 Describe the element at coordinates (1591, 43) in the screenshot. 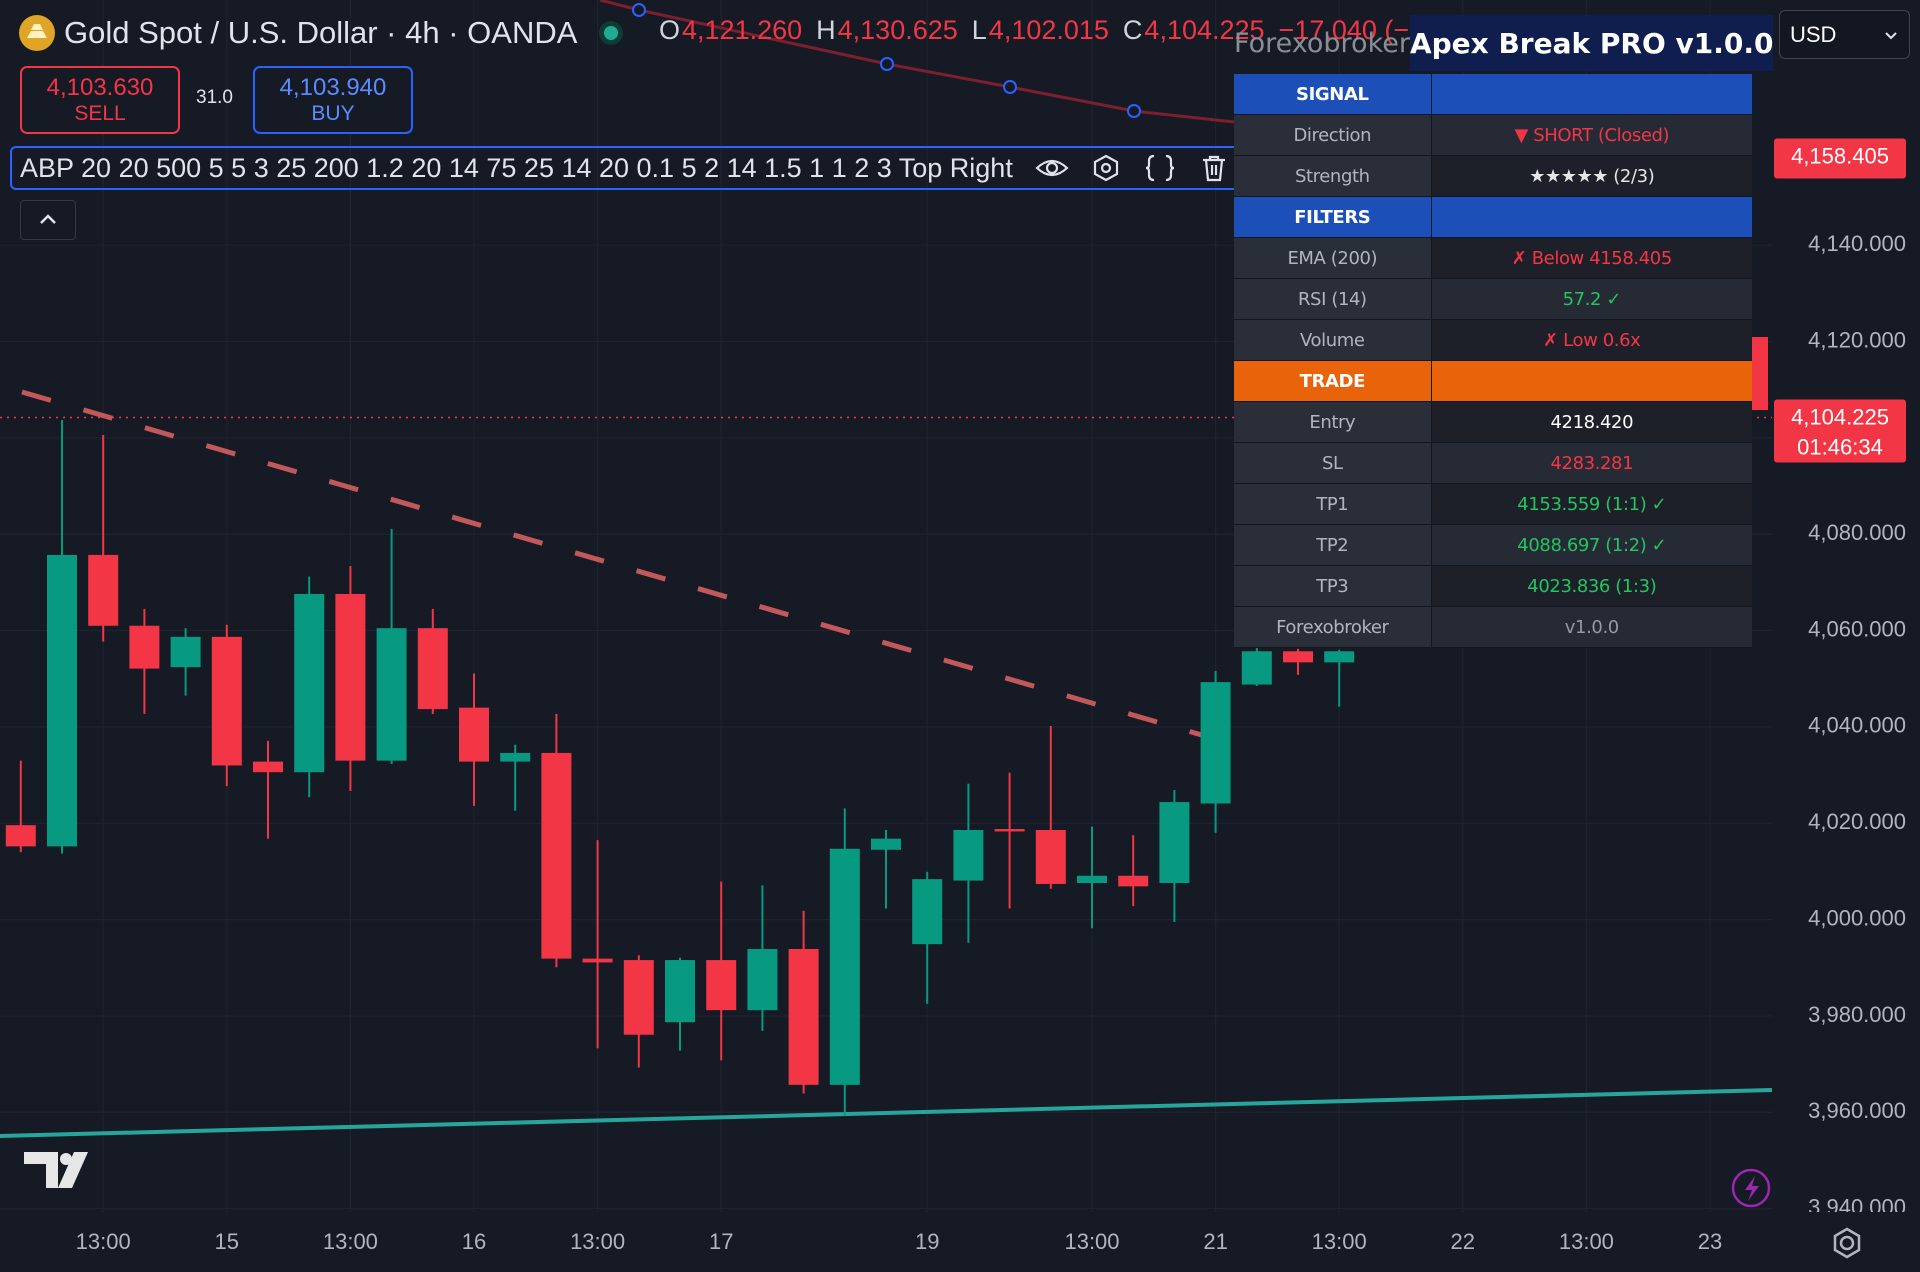

I see `panel-title: Apex Break PRO v1.0.0` at that location.